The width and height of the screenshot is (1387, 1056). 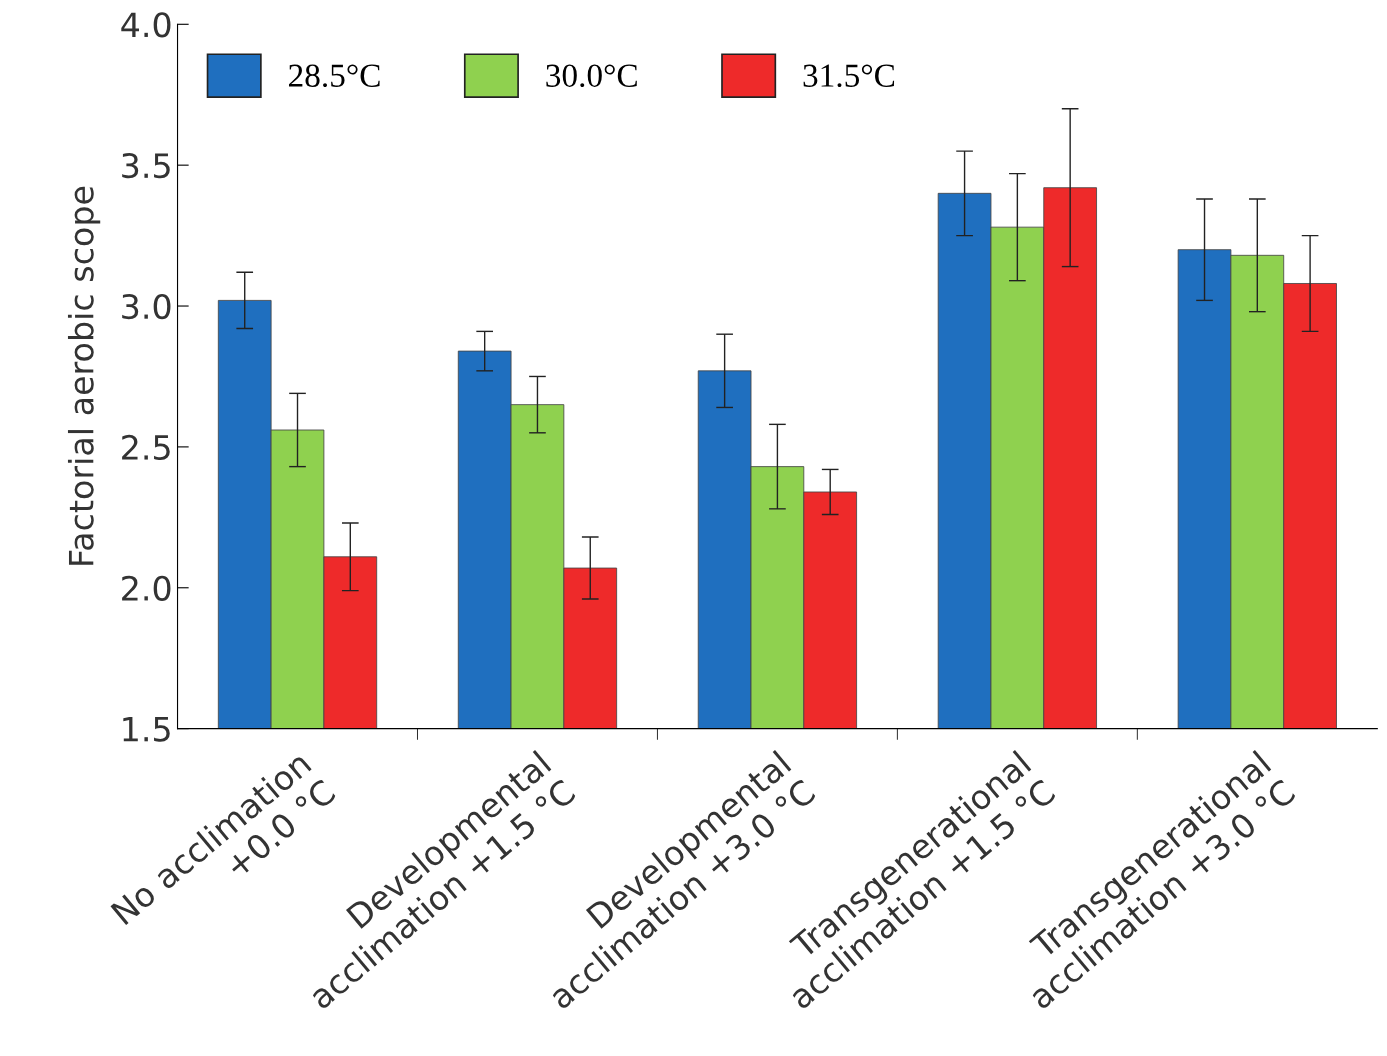 What do you see at coordinates (146, 447) in the screenshot?
I see `y-tick-label: 2.5` at bounding box center [146, 447].